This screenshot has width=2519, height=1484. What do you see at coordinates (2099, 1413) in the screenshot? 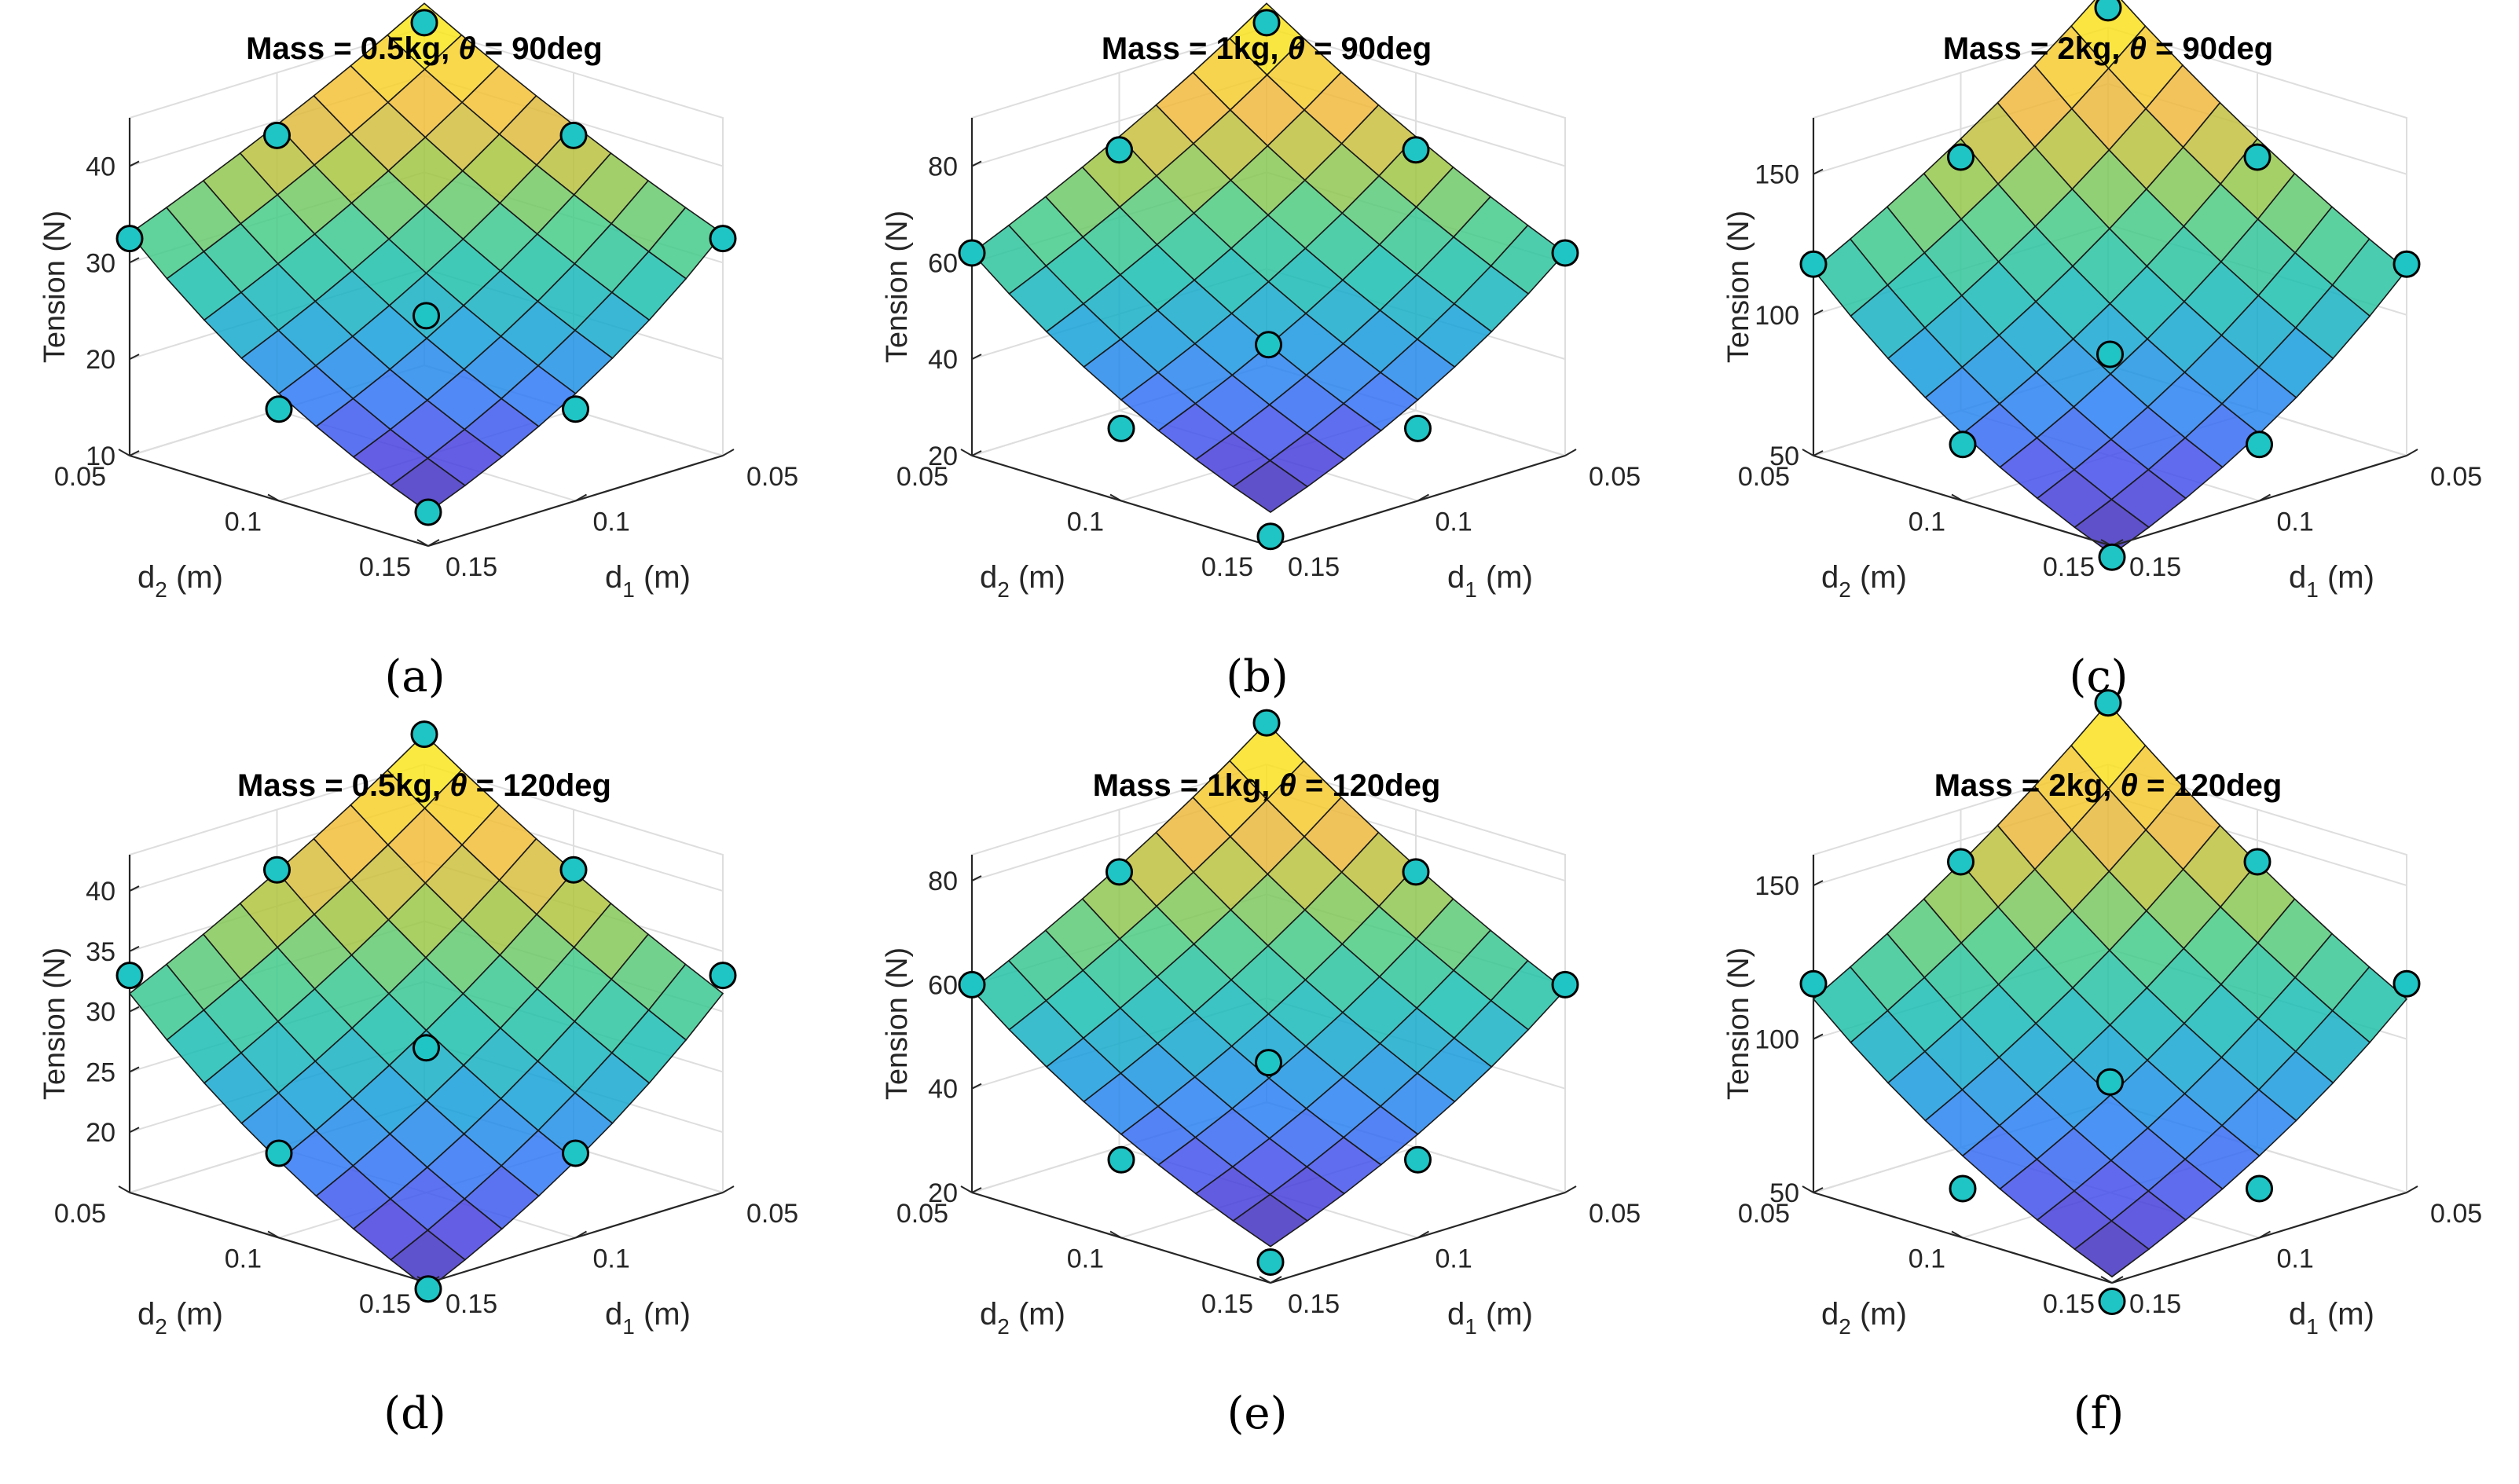
I see `subplot-caption: (f)` at bounding box center [2099, 1413].